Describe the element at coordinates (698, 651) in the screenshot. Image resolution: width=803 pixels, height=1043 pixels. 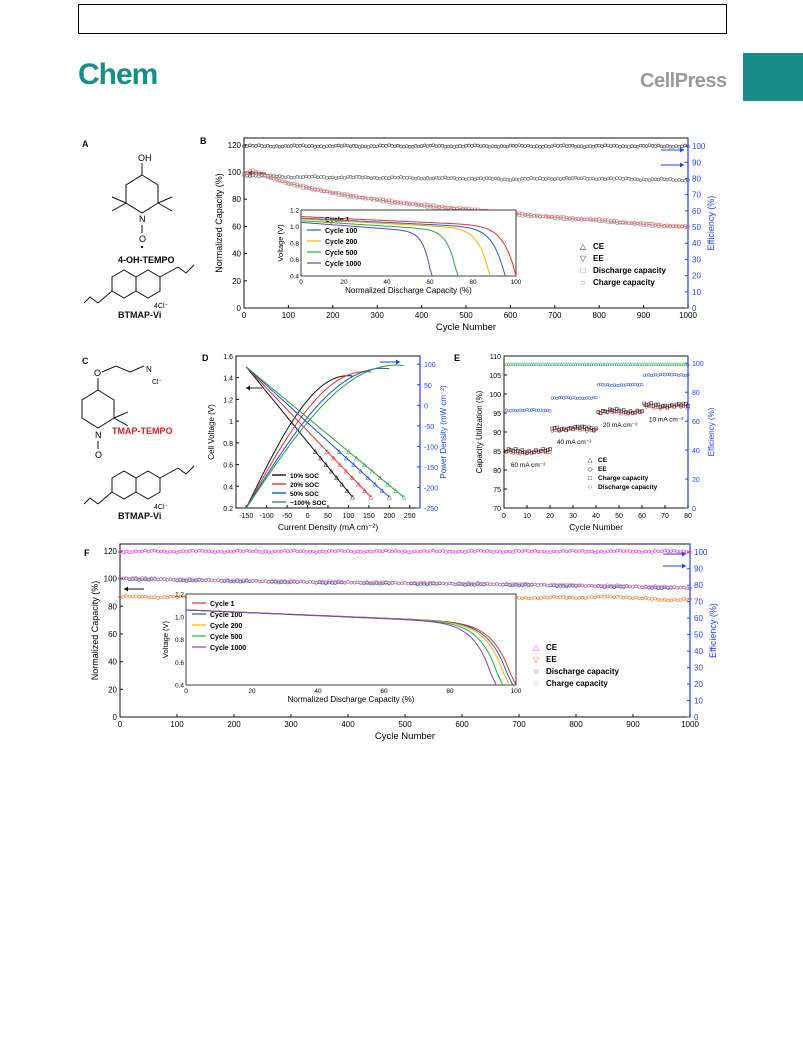
I see `y2-tick-label: 40` at that location.